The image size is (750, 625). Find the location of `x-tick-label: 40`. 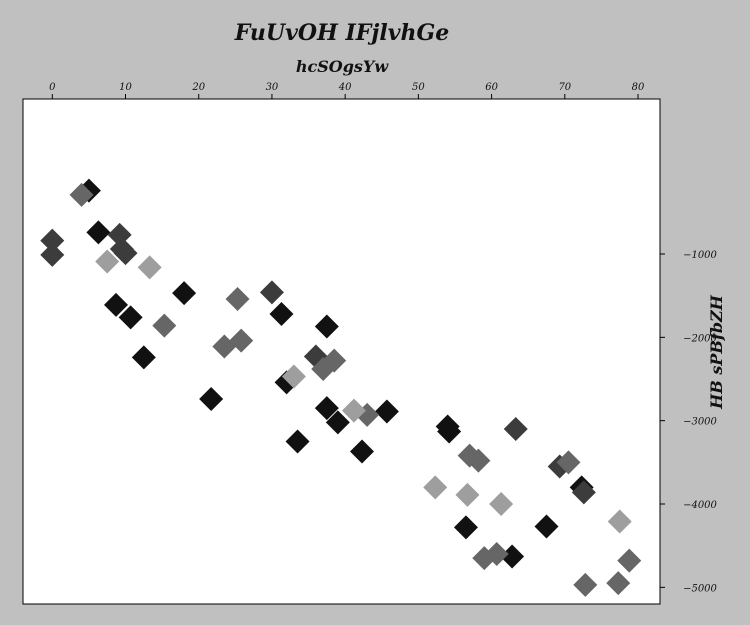

x-tick-label: 40 is located at coordinates (345, 87).